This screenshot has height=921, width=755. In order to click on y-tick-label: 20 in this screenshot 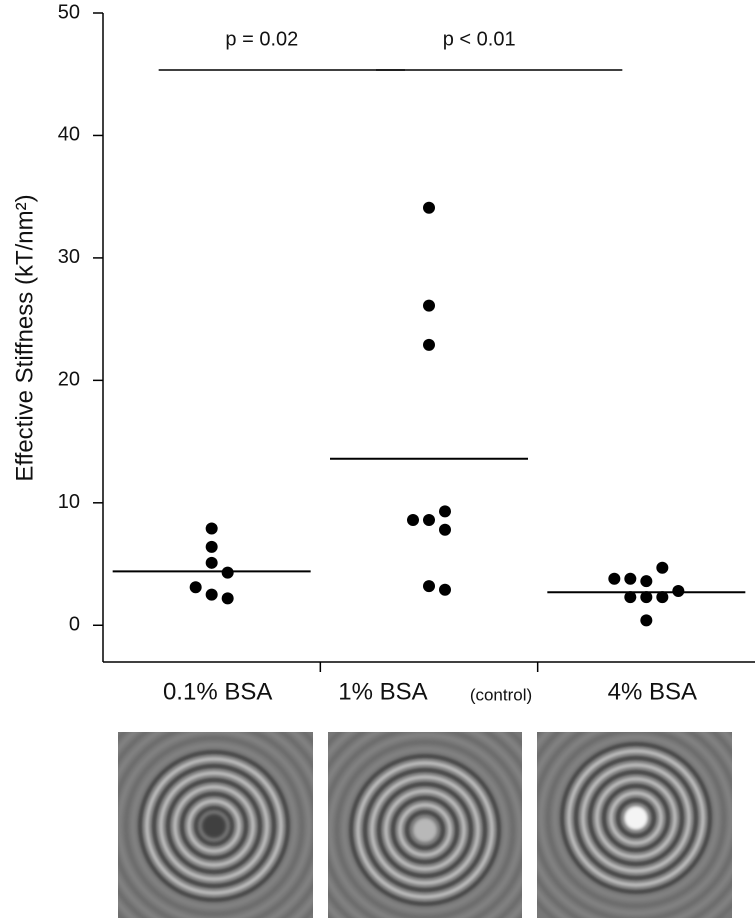, I will do `click(69, 380)`.